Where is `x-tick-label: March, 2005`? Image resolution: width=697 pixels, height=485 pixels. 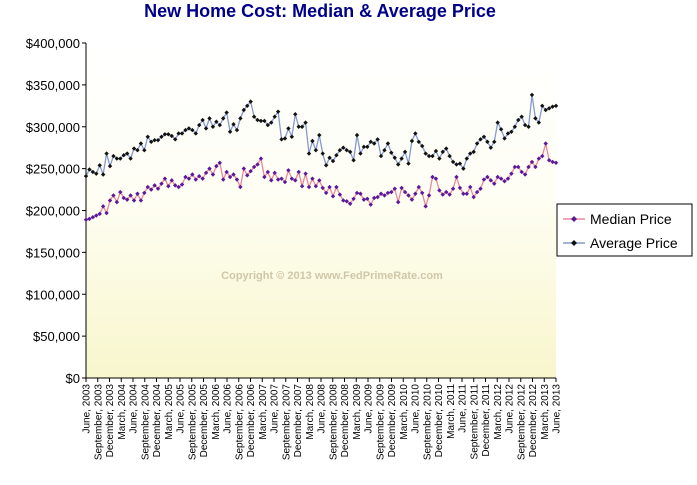 x-tick-label: March, 2005 is located at coordinates (169, 412).